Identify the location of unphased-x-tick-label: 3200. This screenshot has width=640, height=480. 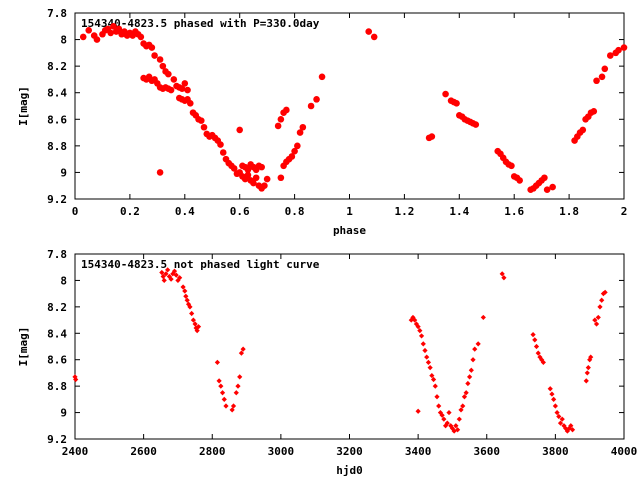
(349, 451).